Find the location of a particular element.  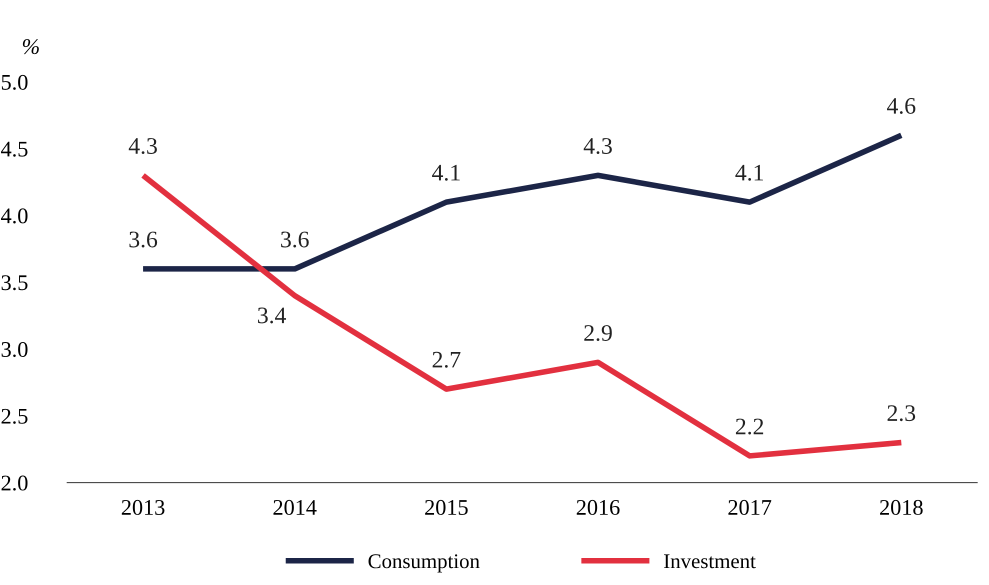

y-tick-label: 2.5 is located at coordinates (15, 416).